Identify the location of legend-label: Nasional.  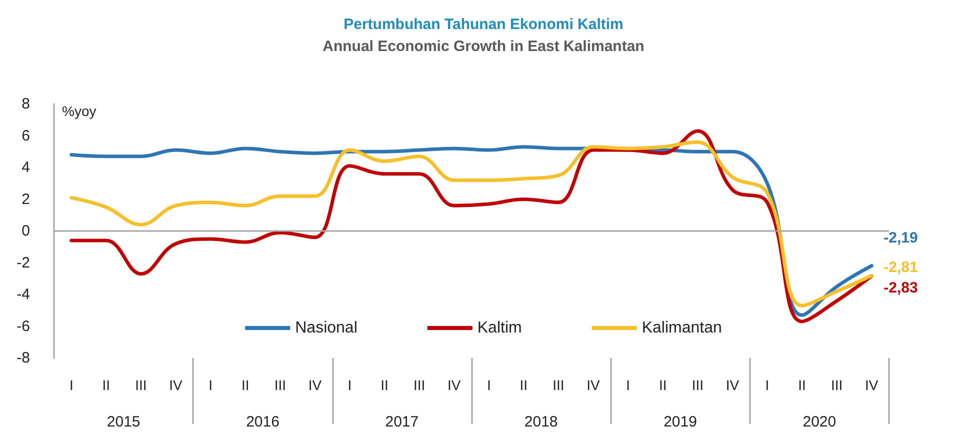
(326, 328).